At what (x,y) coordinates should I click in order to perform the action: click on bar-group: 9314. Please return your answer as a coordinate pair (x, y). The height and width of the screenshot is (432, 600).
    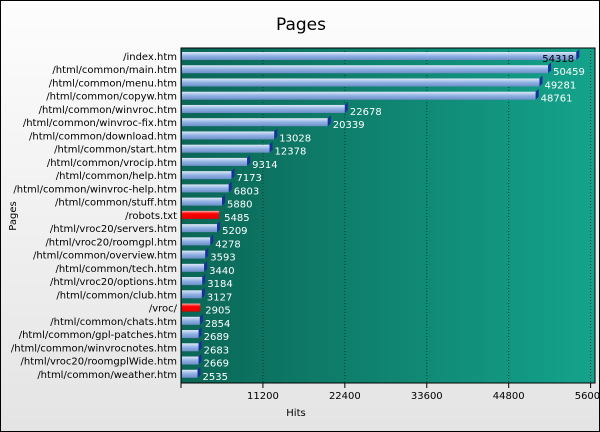
    Looking at the image, I should click on (230, 162).